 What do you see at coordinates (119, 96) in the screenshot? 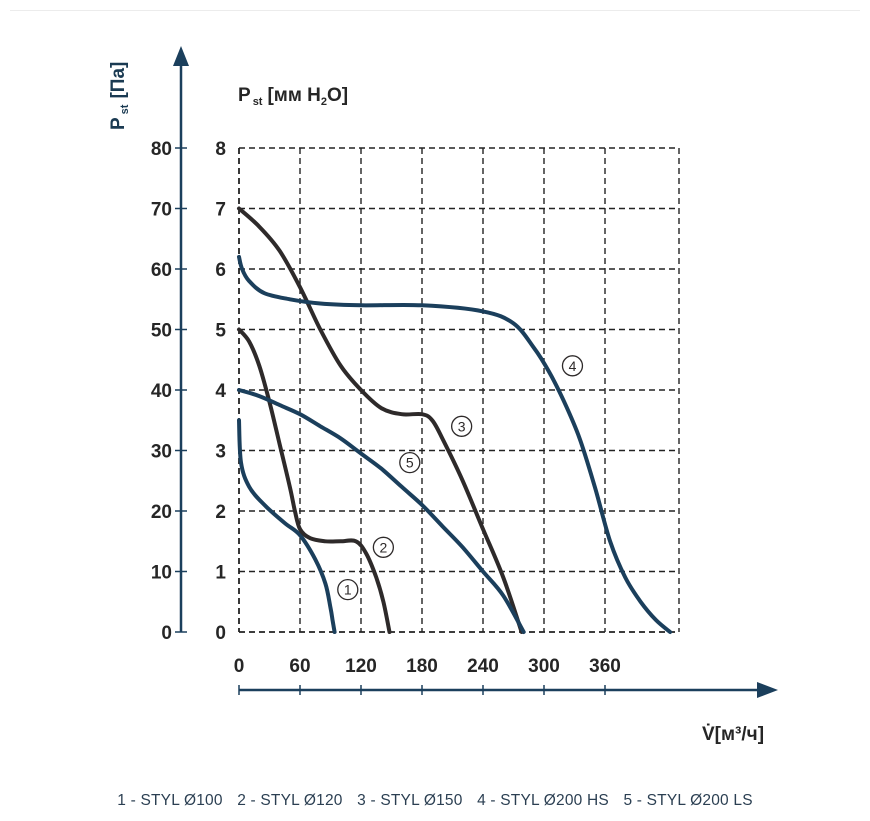
I see `y-axis-pa-title: Pst[Па]` at bounding box center [119, 96].